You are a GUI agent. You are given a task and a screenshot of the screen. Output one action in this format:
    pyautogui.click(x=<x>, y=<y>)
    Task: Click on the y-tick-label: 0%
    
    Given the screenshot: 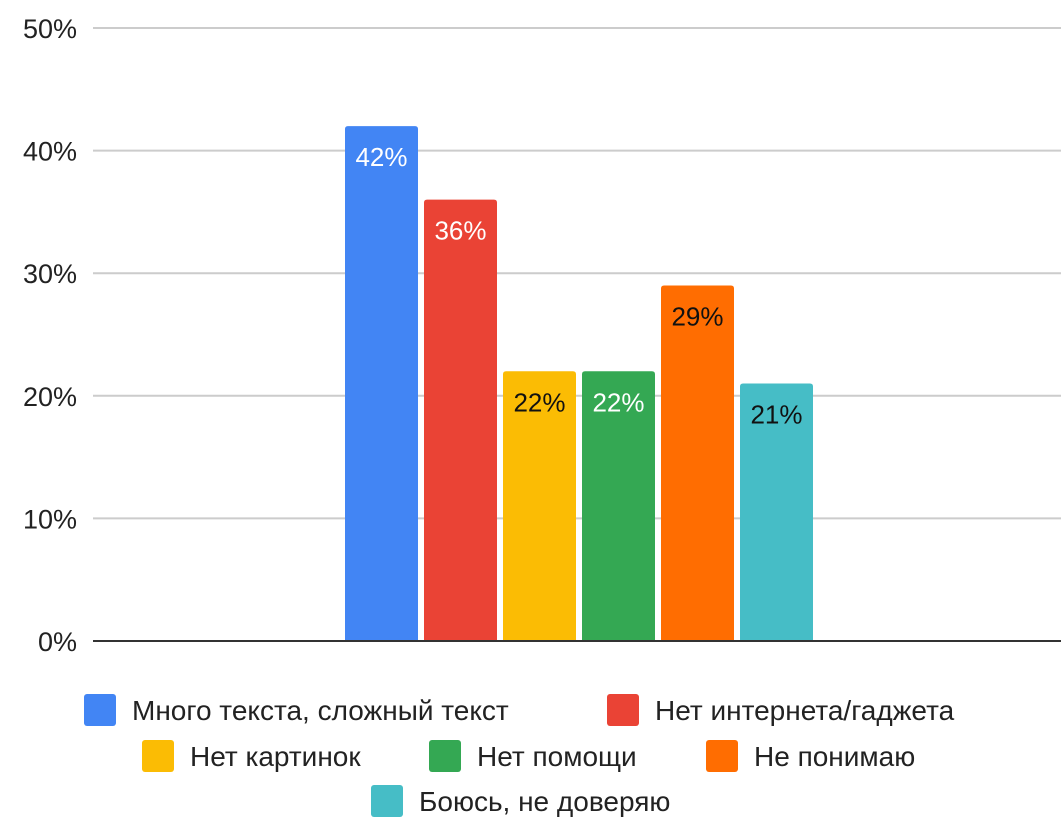 What is the action you would take?
    pyautogui.click(x=57, y=642)
    